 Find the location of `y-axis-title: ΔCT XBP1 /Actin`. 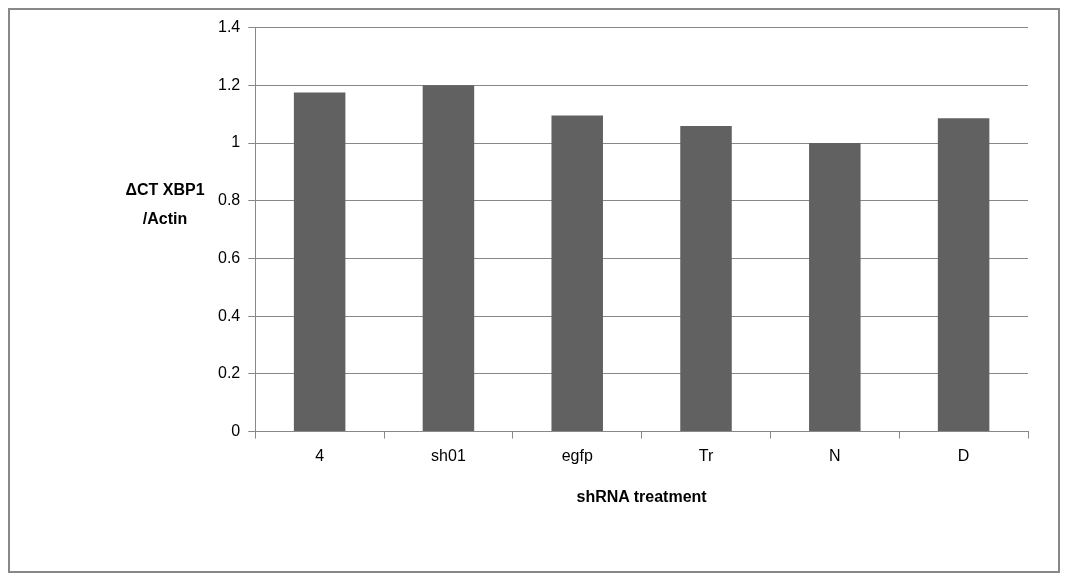

y-axis-title: ΔCT XBP1 /Actin is located at coordinates (165, 204).